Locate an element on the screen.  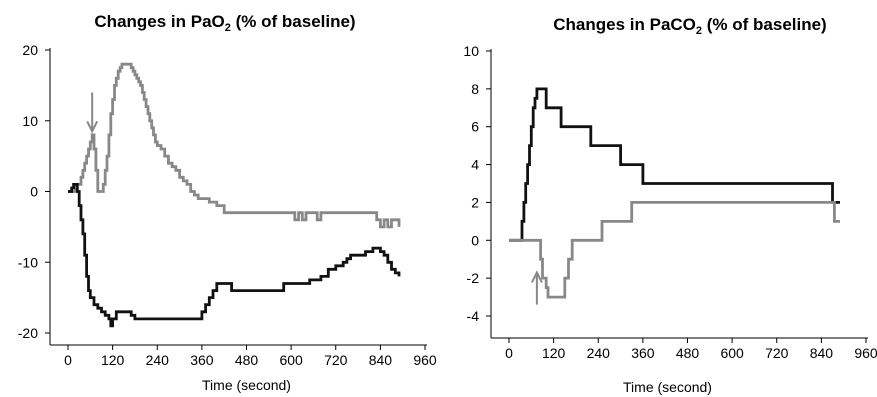
y-tick-label: -10 is located at coordinates (28, 262).